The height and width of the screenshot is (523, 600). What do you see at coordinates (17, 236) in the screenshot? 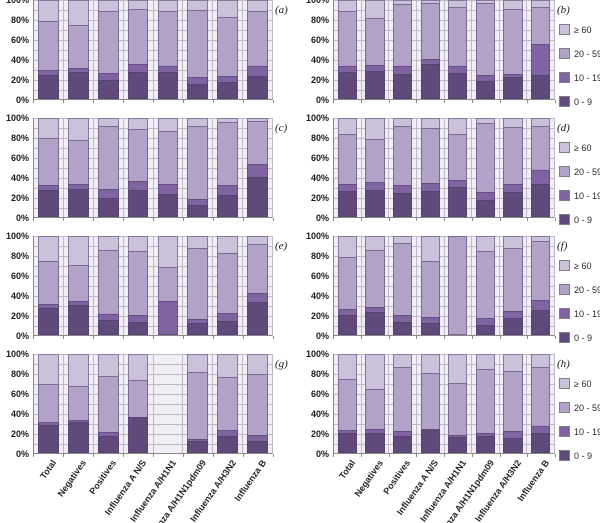
I see `y-axis-tick-label: 100%` at bounding box center [17, 236].